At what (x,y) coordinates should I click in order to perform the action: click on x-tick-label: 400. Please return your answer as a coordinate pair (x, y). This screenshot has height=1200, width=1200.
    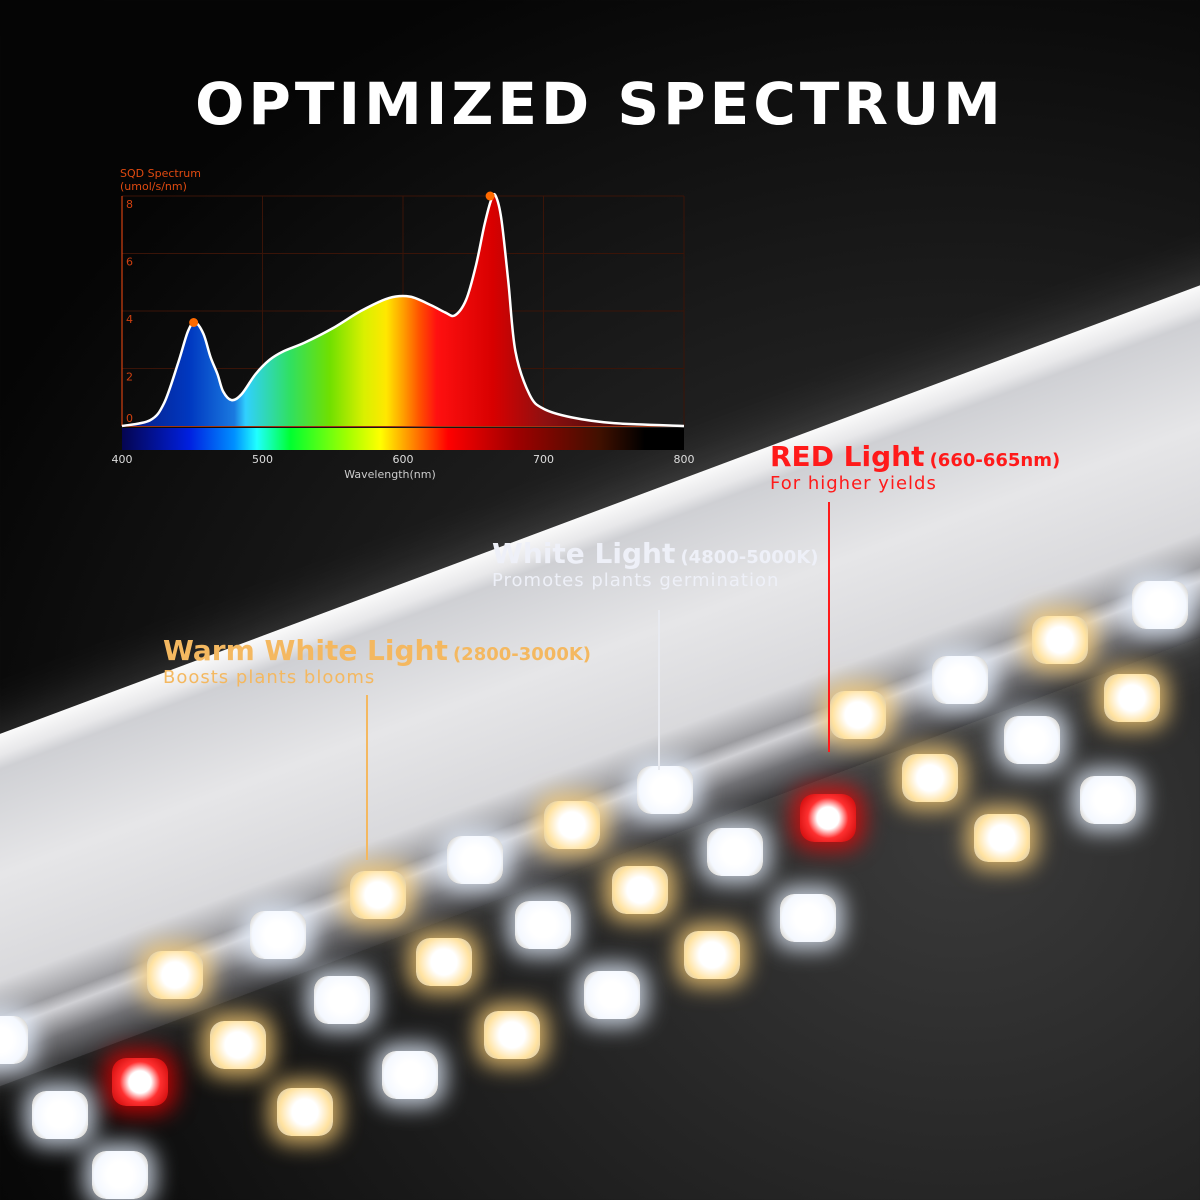
    Looking at the image, I should click on (122, 459).